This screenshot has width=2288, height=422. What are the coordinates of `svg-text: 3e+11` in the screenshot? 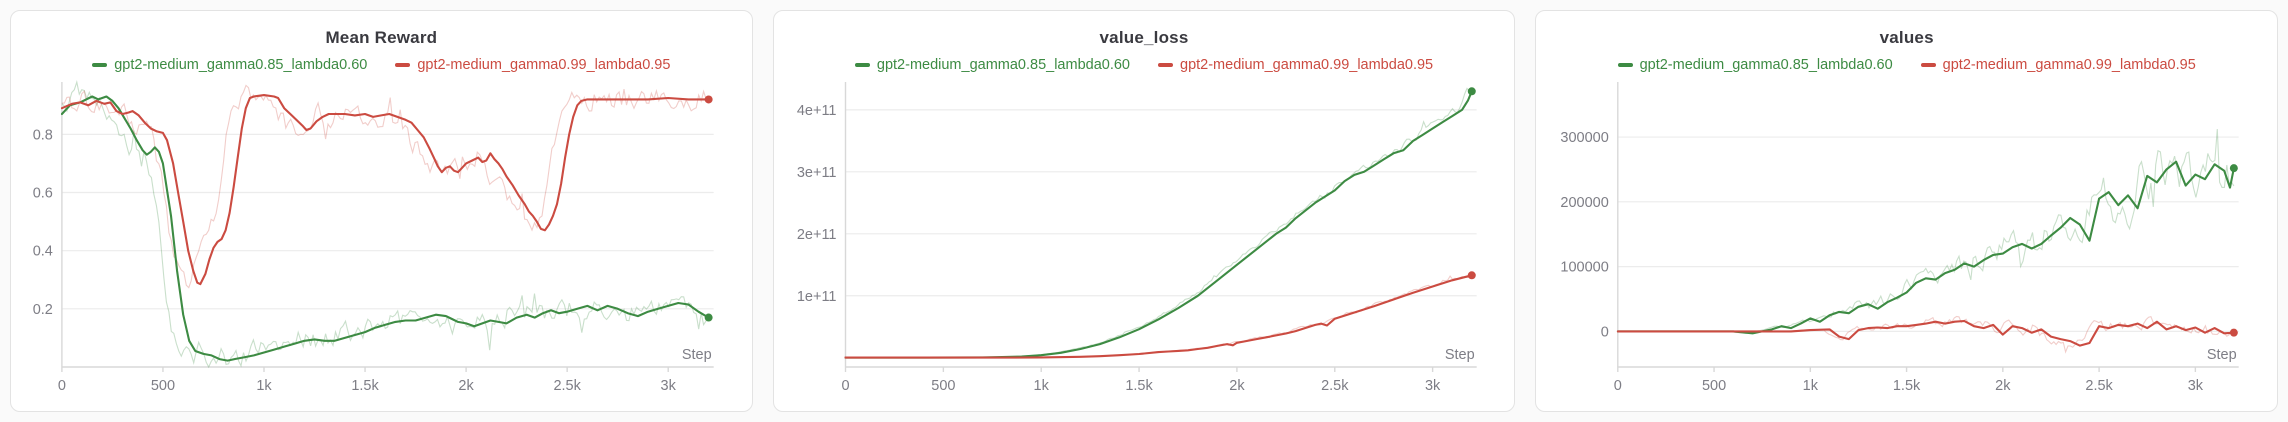 It's located at (817, 173).